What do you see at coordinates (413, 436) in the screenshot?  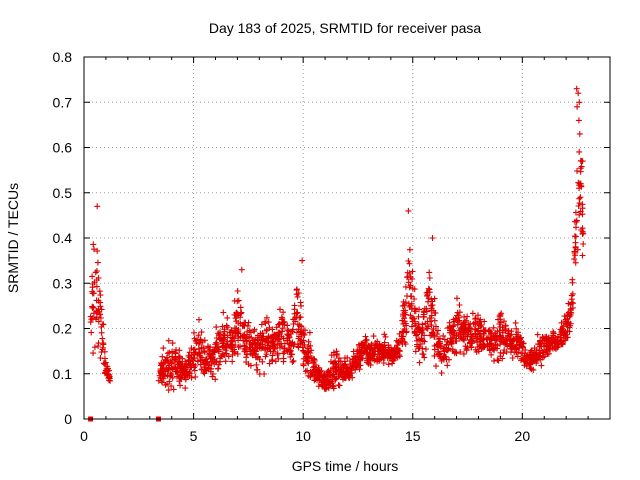 I see `x-tick-label: 15` at bounding box center [413, 436].